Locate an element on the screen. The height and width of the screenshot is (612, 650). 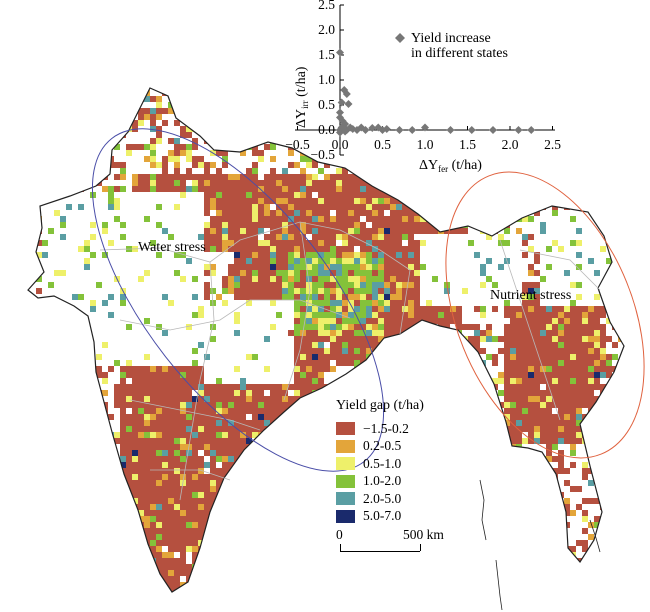
y-tick-label: 1.5 is located at coordinates (326, 54).